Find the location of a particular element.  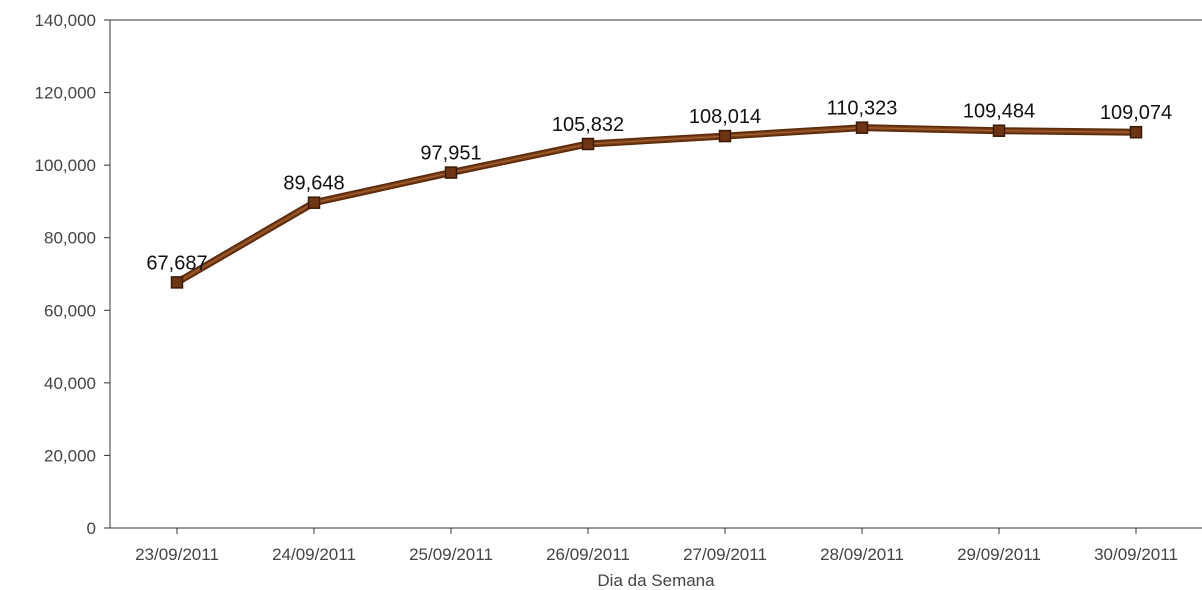

y-tick-label: 20,000 is located at coordinates (70, 455).